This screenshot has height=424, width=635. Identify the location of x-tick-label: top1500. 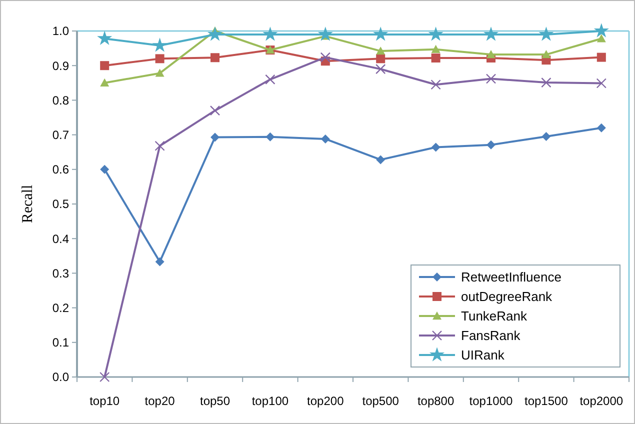
(546, 401).